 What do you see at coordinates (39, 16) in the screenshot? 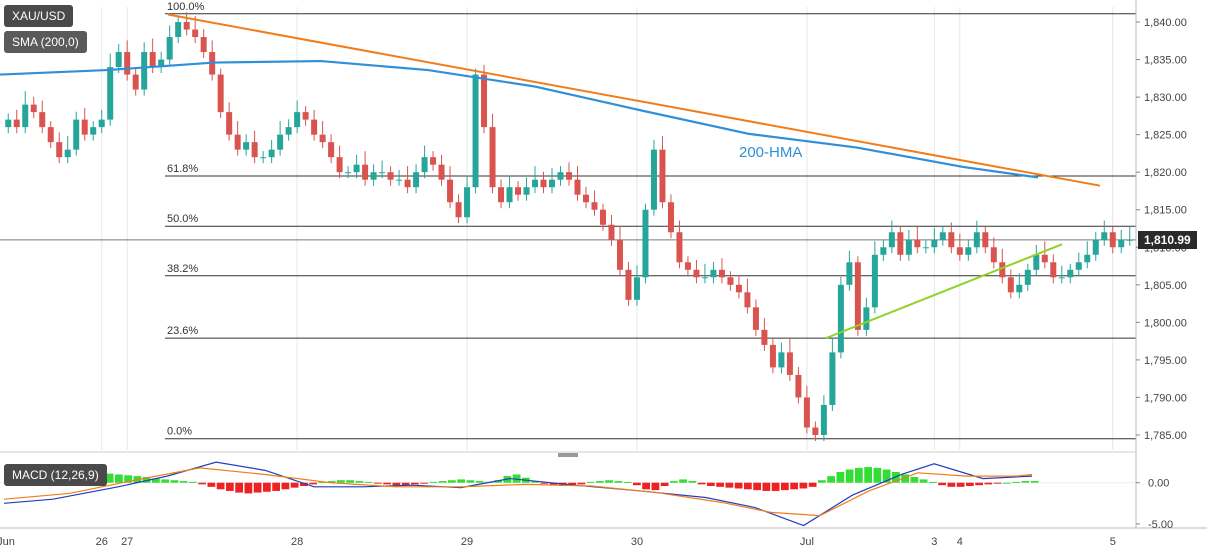
I see `symbol-tag: XAU/USD` at bounding box center [39, 16].